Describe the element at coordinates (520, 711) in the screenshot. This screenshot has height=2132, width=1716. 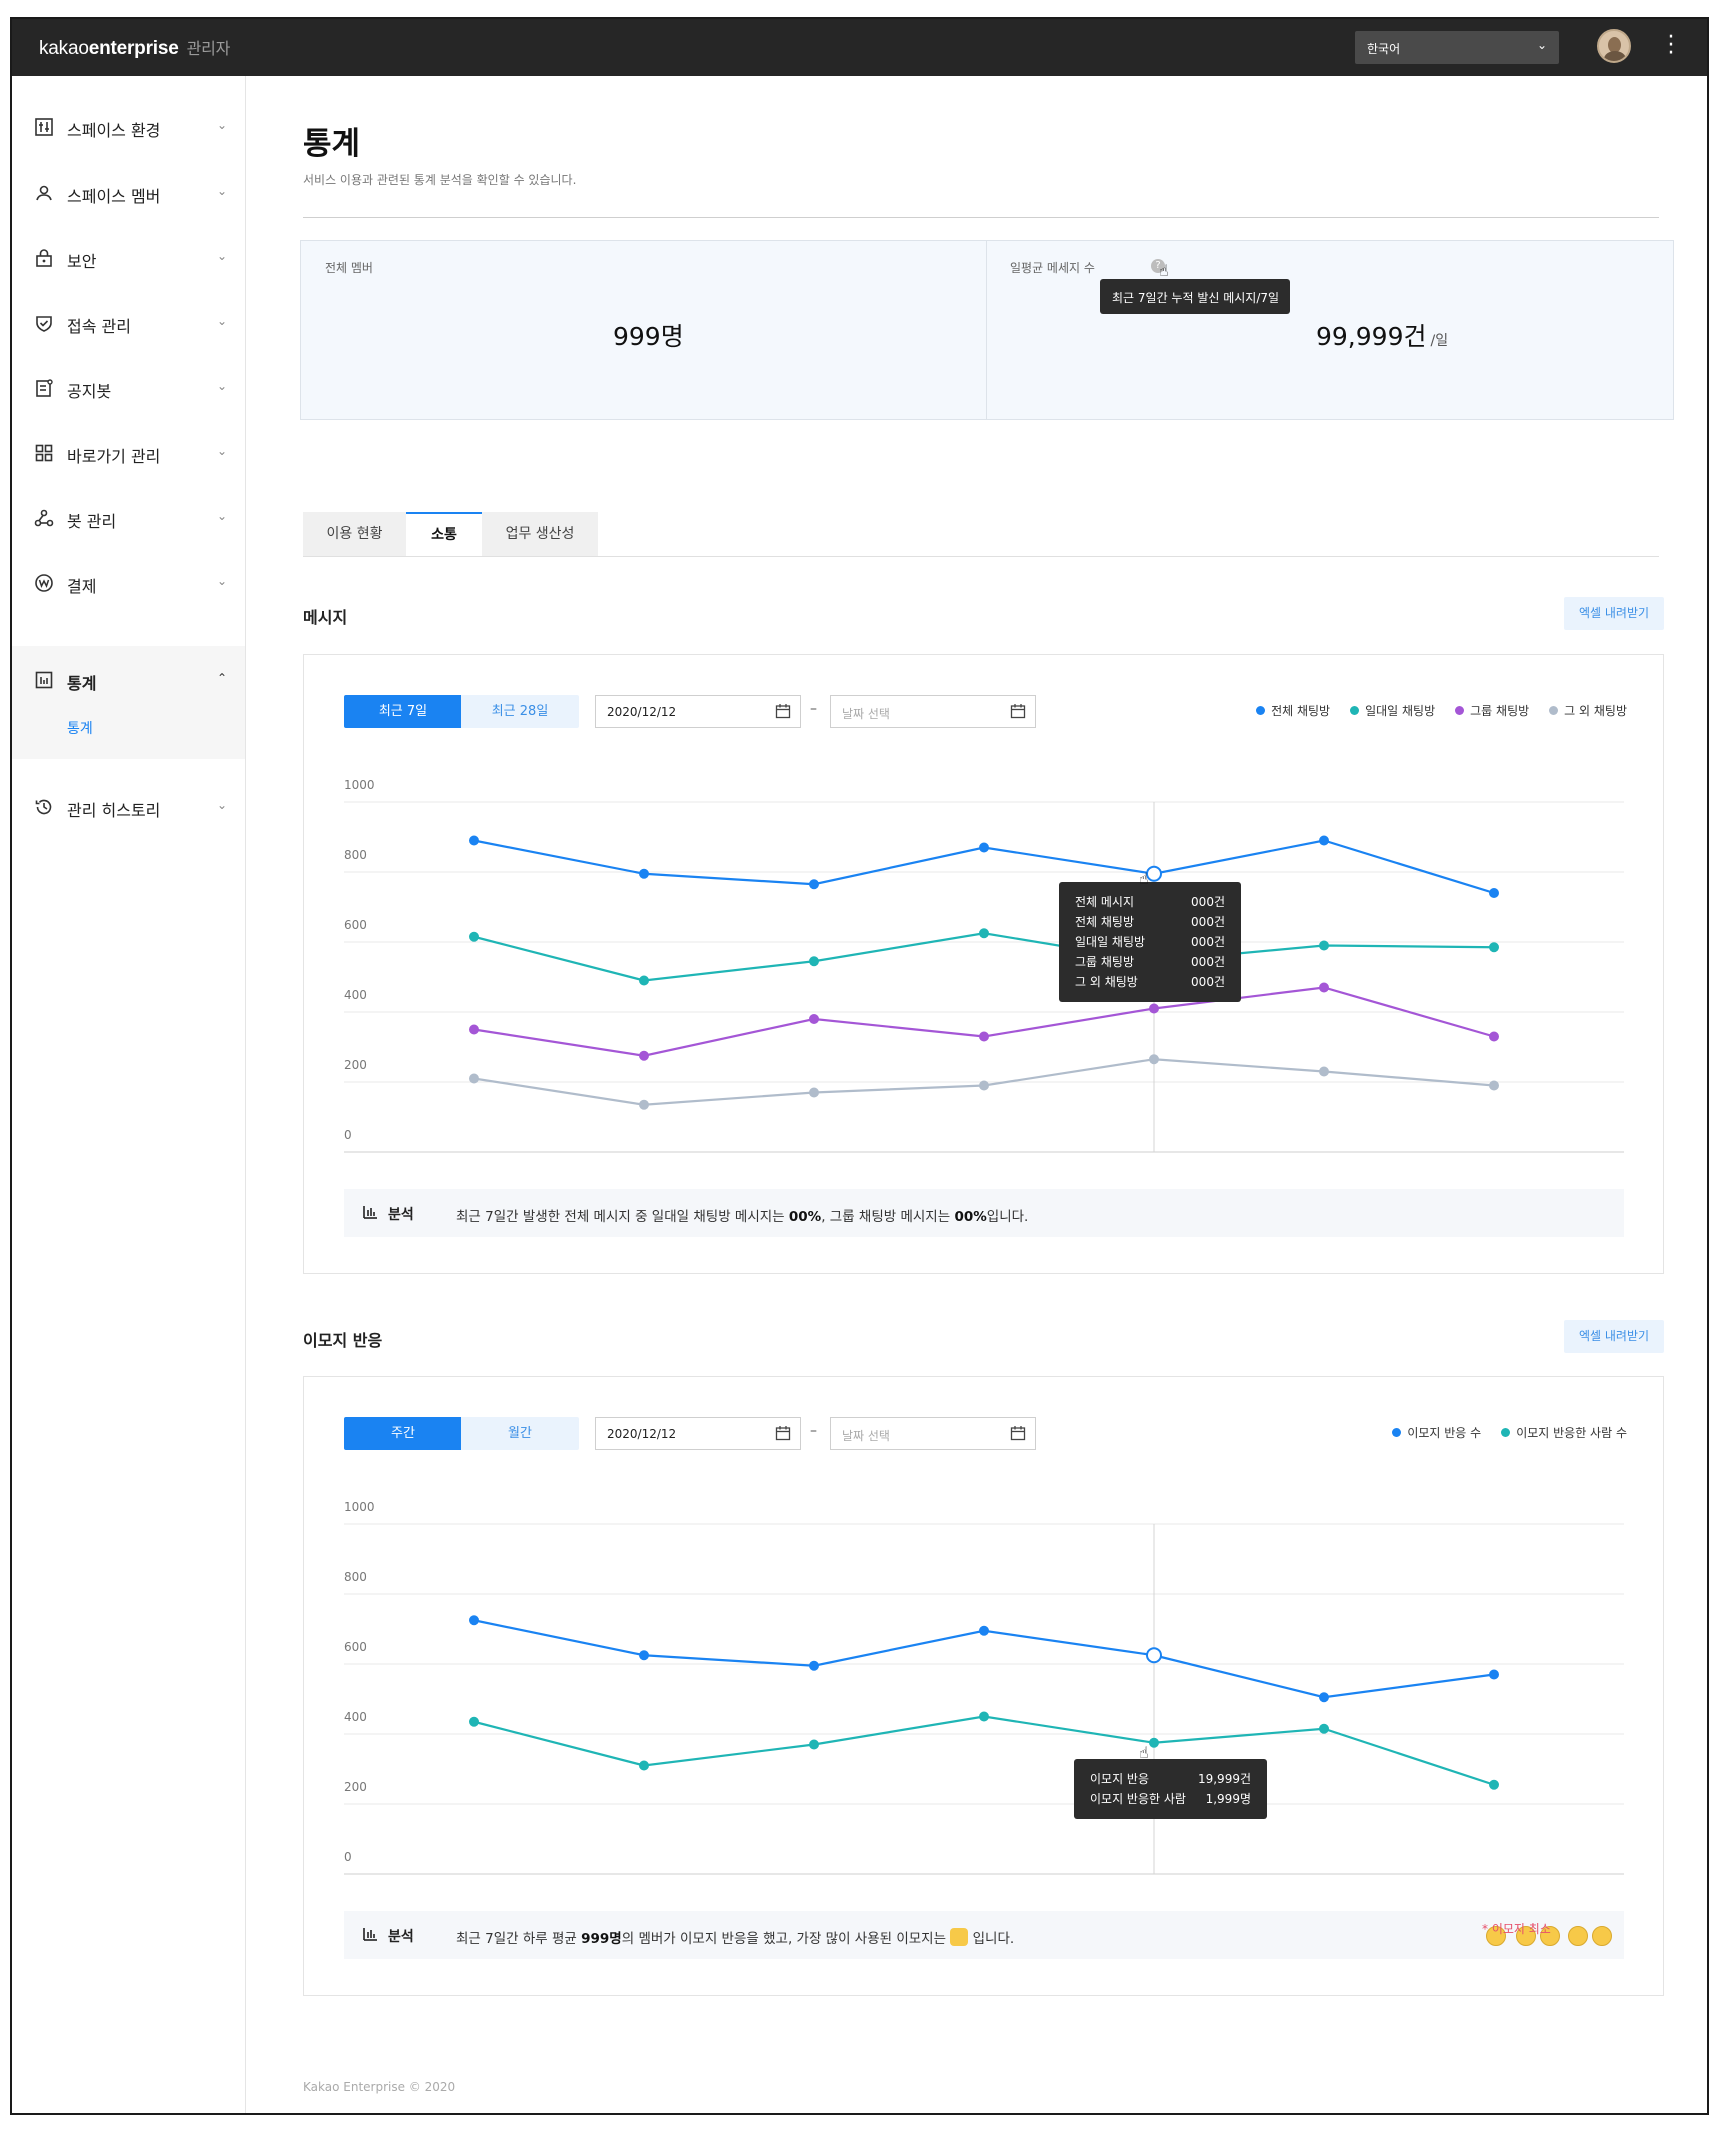
I see `range-28days-button: 최근 28일` at that location.